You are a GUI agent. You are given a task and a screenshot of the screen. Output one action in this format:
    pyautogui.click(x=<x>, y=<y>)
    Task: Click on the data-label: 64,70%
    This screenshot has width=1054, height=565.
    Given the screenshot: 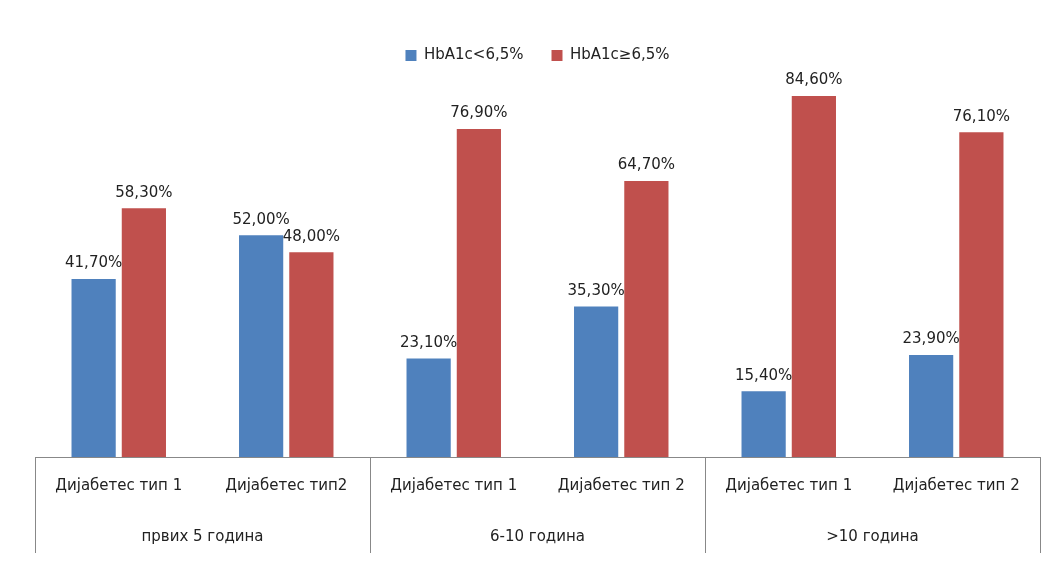 What is the action you would take?
    pyautogui.click(x=646, y=164)
    